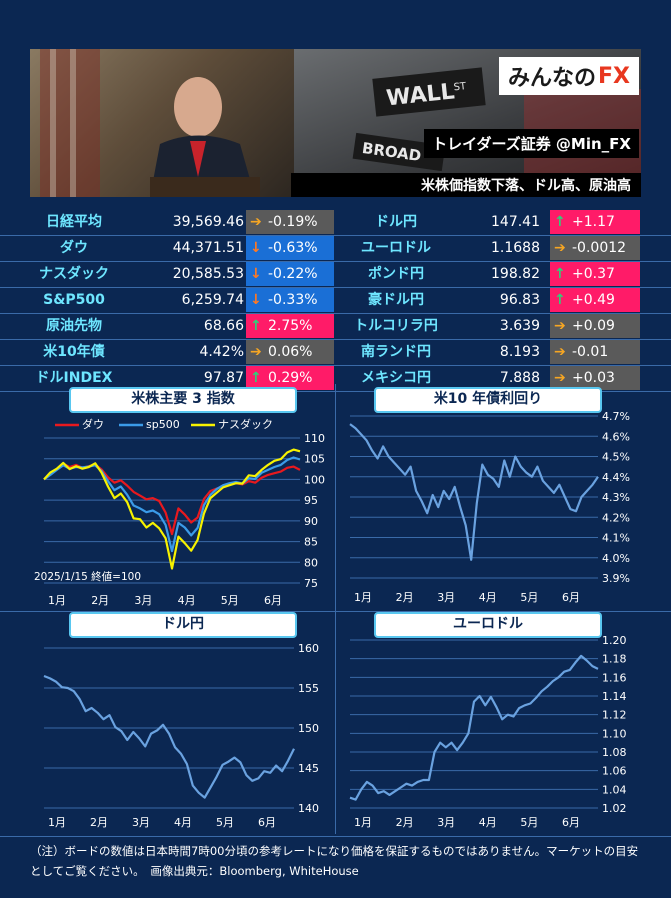  I want to click on headline: 米株価指数下落、ドル高、原油高, so click(466, 185).